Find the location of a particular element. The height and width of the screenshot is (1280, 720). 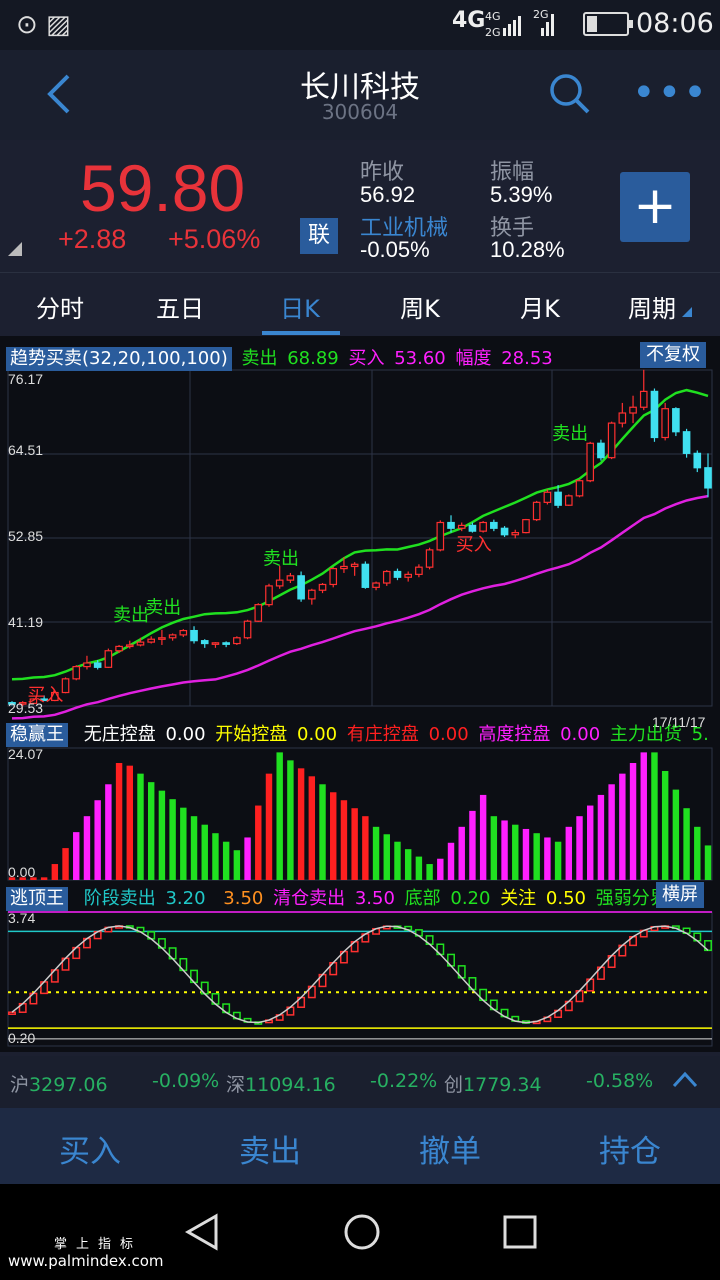

indicator2-name: 稳赢王 is located at coordinates (37, 735).